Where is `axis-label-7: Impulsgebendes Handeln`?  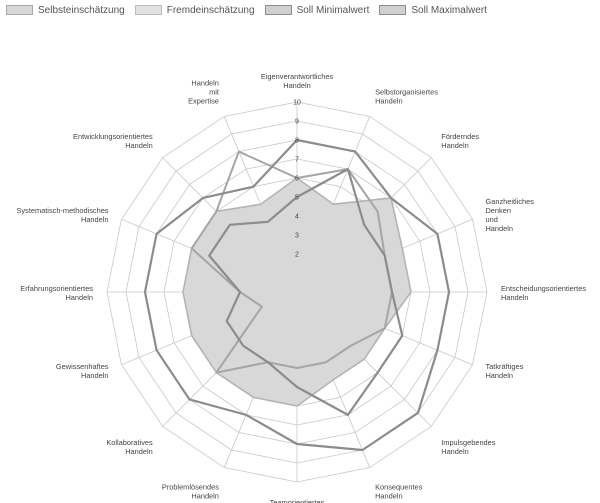
axis-label-7: Impulsgebendes Handeln is located at coordinates (468, 447).